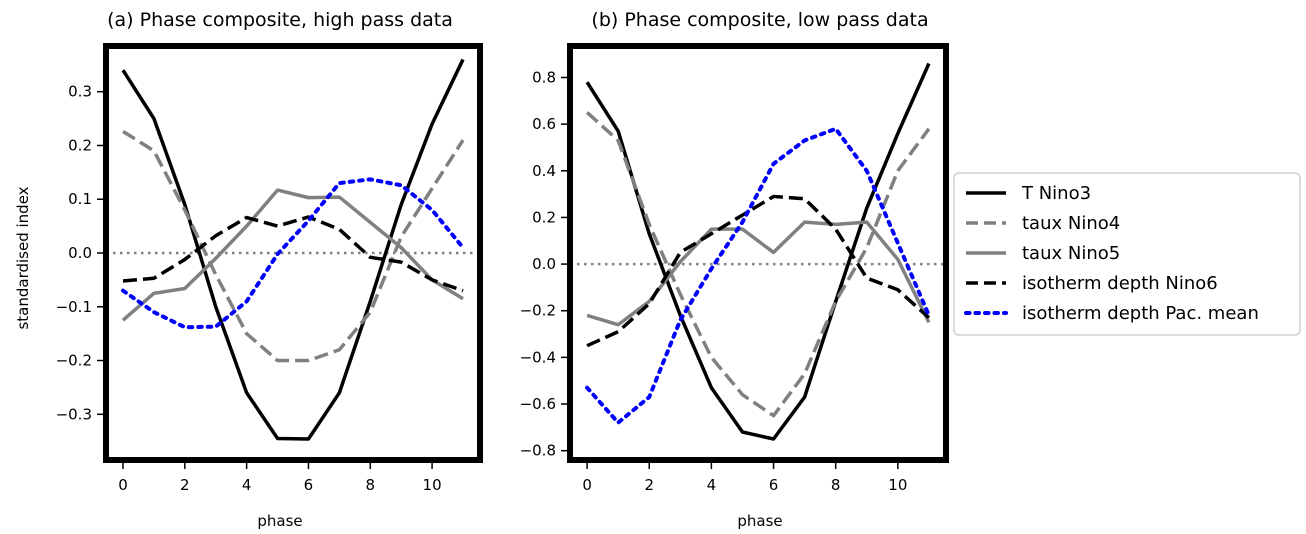  I want to click on panel-b-ytick-label: −0.2, so click(538, 311).